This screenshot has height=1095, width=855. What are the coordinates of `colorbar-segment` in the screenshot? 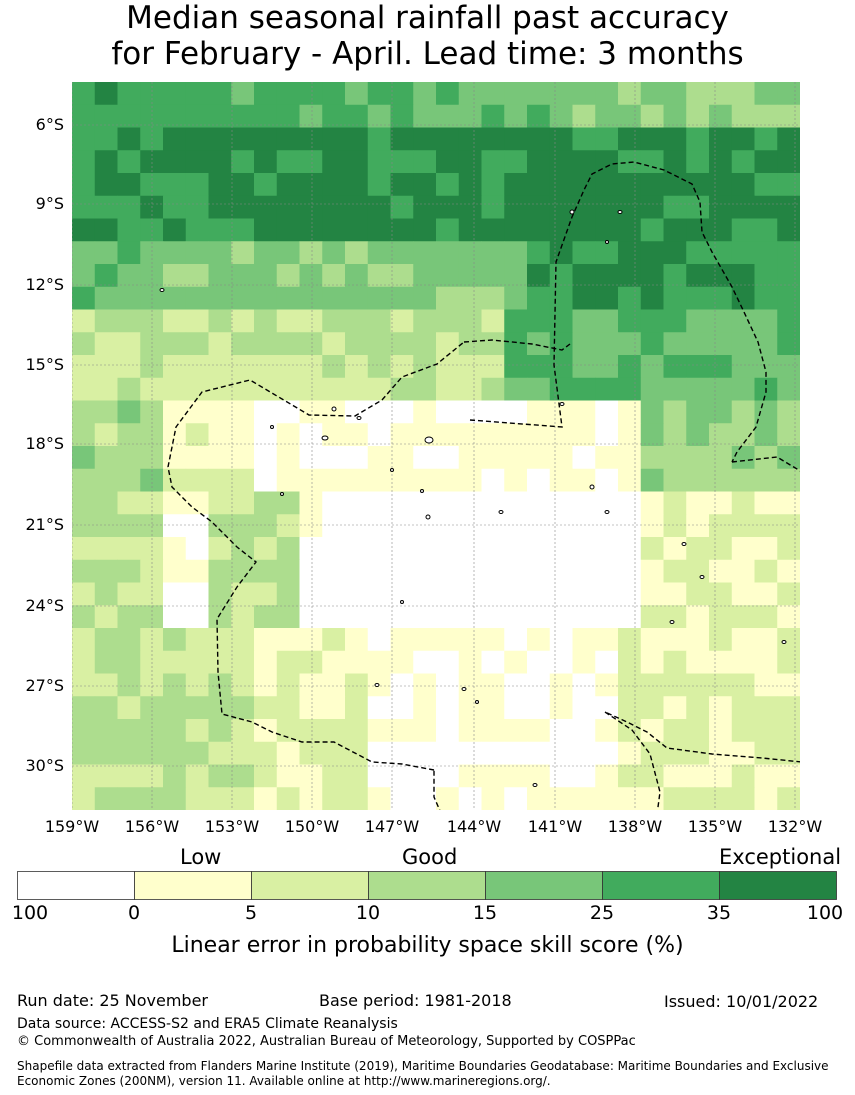 It's located at (778, 885).